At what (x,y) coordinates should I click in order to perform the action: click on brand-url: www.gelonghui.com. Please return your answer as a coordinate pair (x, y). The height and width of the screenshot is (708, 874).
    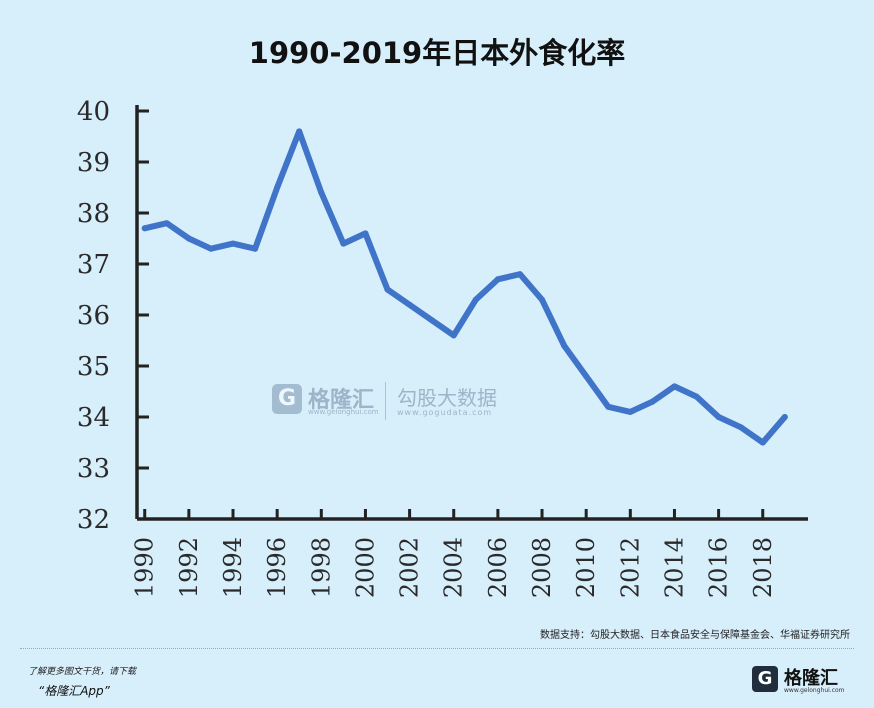
    Looking at the image, I should click on (814, 690).